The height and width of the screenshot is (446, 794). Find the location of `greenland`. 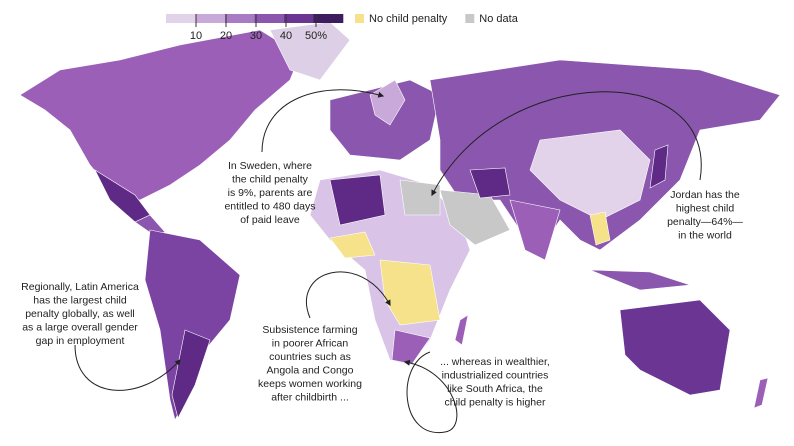

greenland is located at coordinates (310, 51).